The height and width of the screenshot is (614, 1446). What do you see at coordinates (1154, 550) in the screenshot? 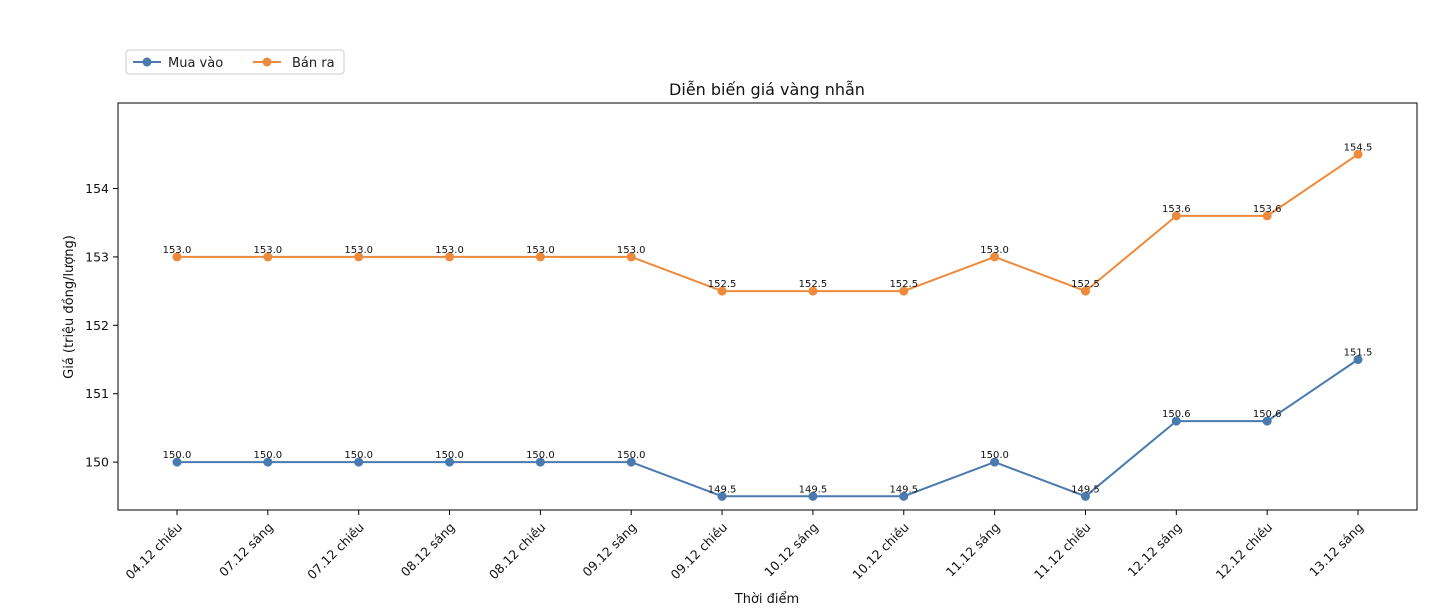
I see `x-tick-label: 12.12 sáng` at bounding box center [1154, 550].